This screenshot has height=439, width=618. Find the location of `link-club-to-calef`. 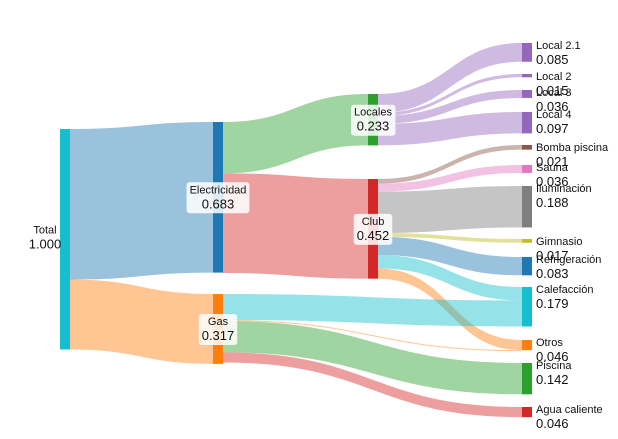

link-club-to-calef is located at coordinates (450, 278).